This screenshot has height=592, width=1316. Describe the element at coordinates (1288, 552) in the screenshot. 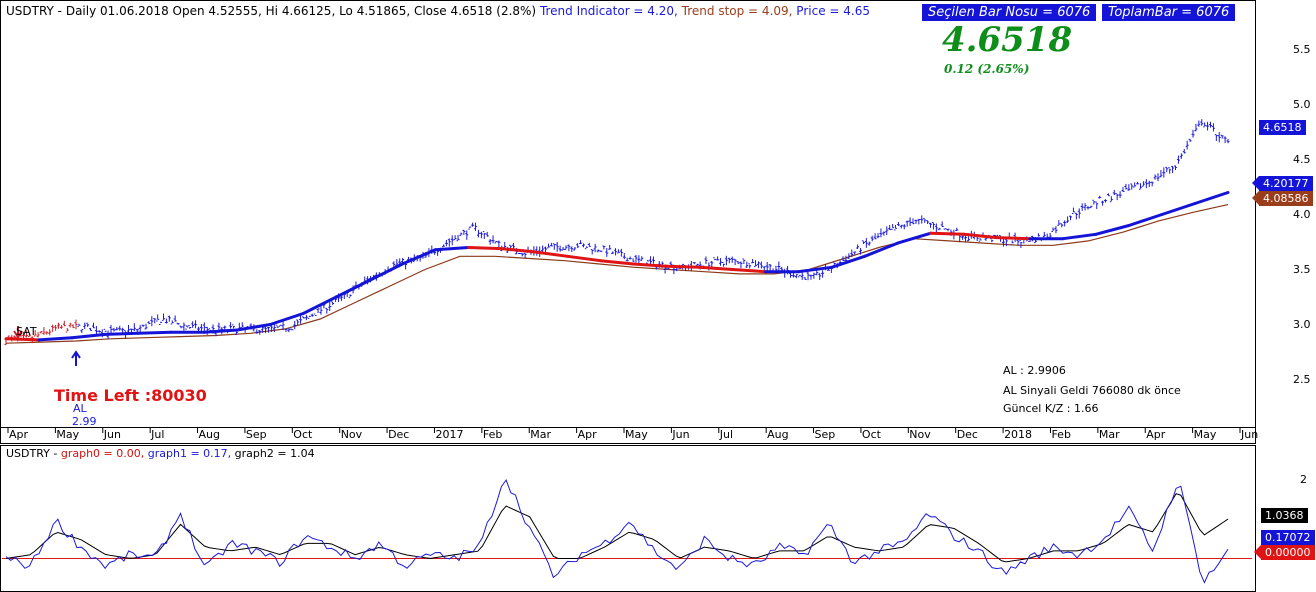

I see `g0-tag: 0.00000` at that location.